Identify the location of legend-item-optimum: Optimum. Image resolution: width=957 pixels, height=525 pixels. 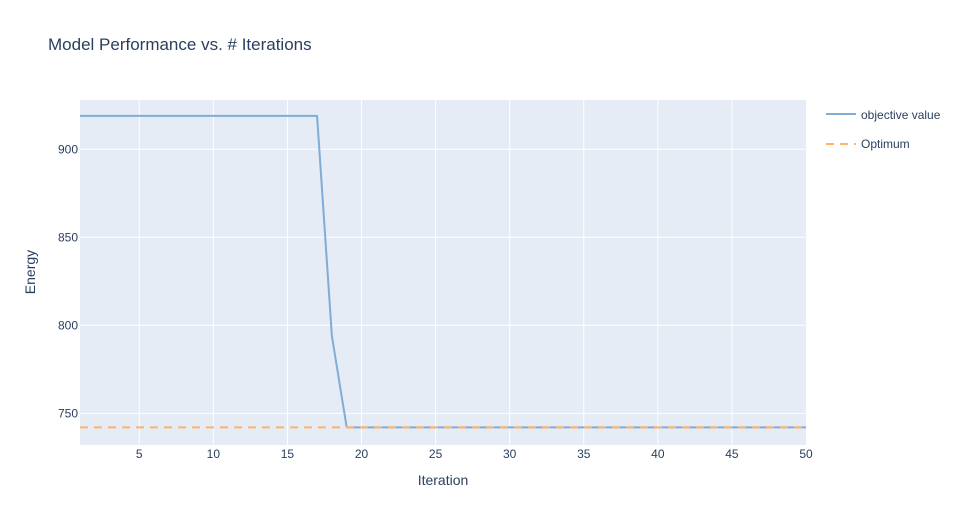
(868, 144).